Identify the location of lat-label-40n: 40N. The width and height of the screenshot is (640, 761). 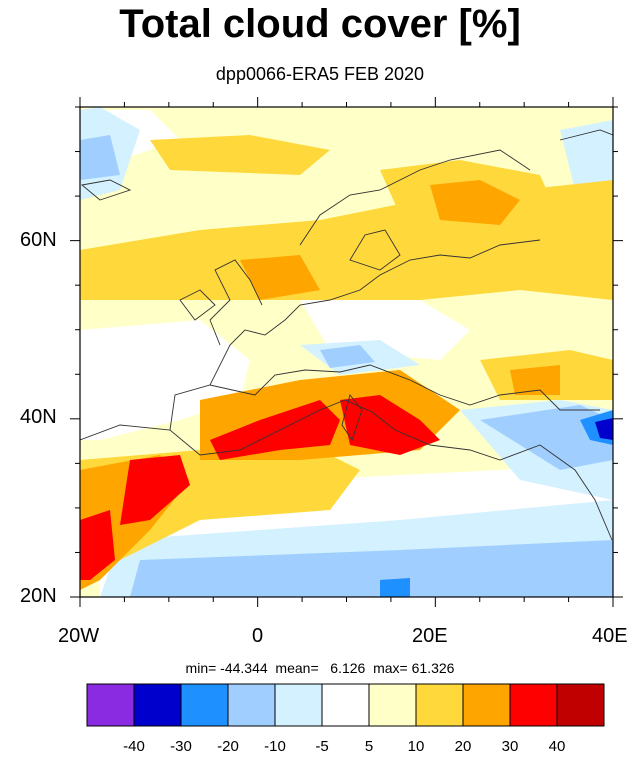
(38, 417).